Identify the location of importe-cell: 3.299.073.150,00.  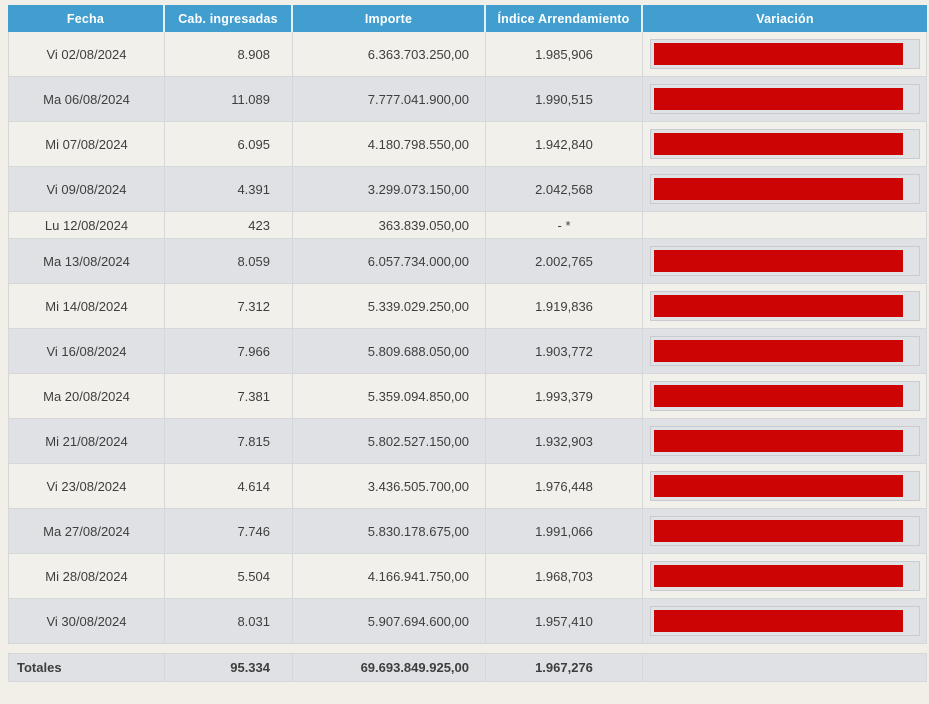
(388, 189).